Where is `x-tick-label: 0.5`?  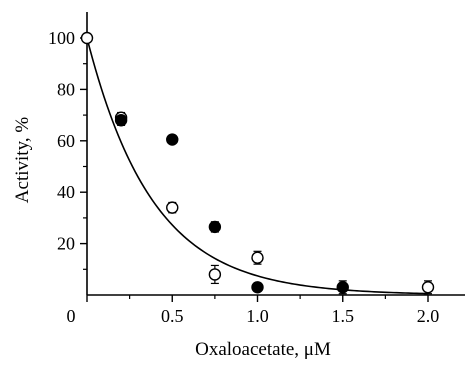
x-tick-label: 0.5 is located at coordinates (172, 316).